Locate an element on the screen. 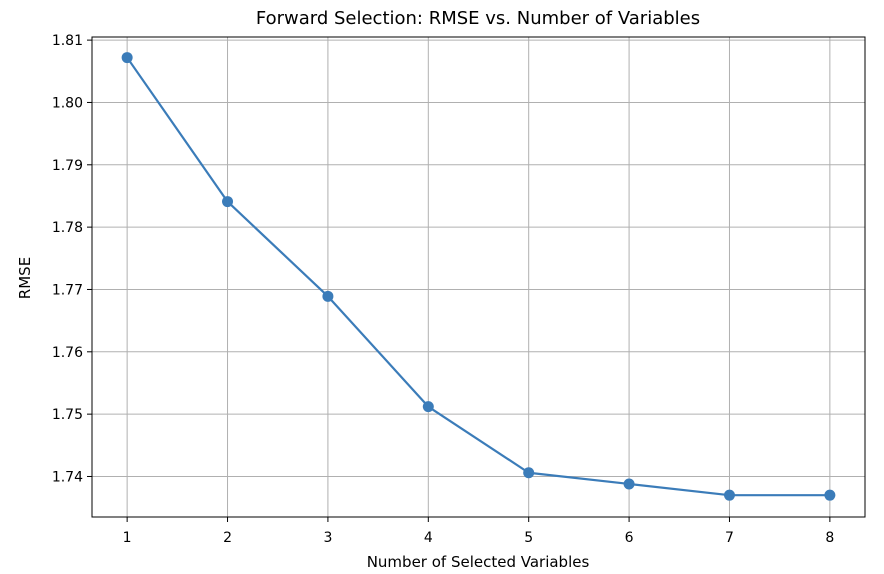 This screenshot has width=884, height=574. y-tick-label: 1.76 is located at coordinates (67, 353).